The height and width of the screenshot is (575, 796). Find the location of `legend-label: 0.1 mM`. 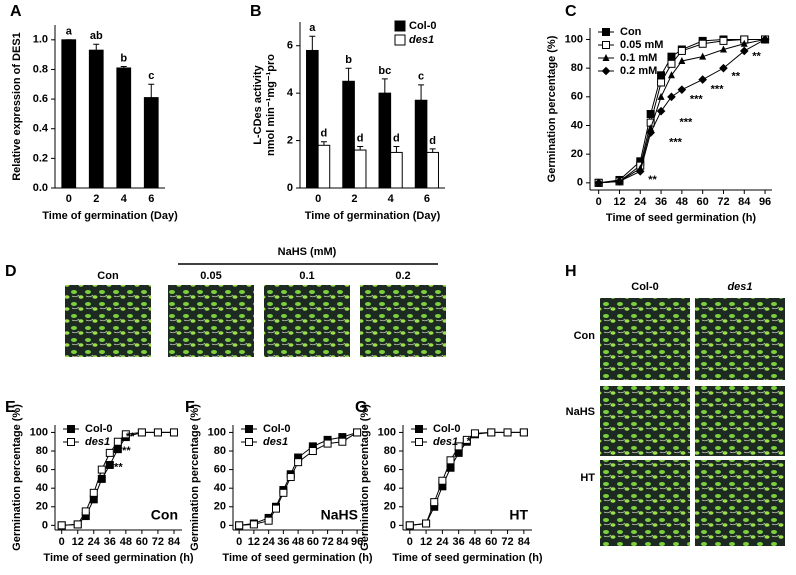

legend-label: 0.1 mM is located at coordinates (638, 58).